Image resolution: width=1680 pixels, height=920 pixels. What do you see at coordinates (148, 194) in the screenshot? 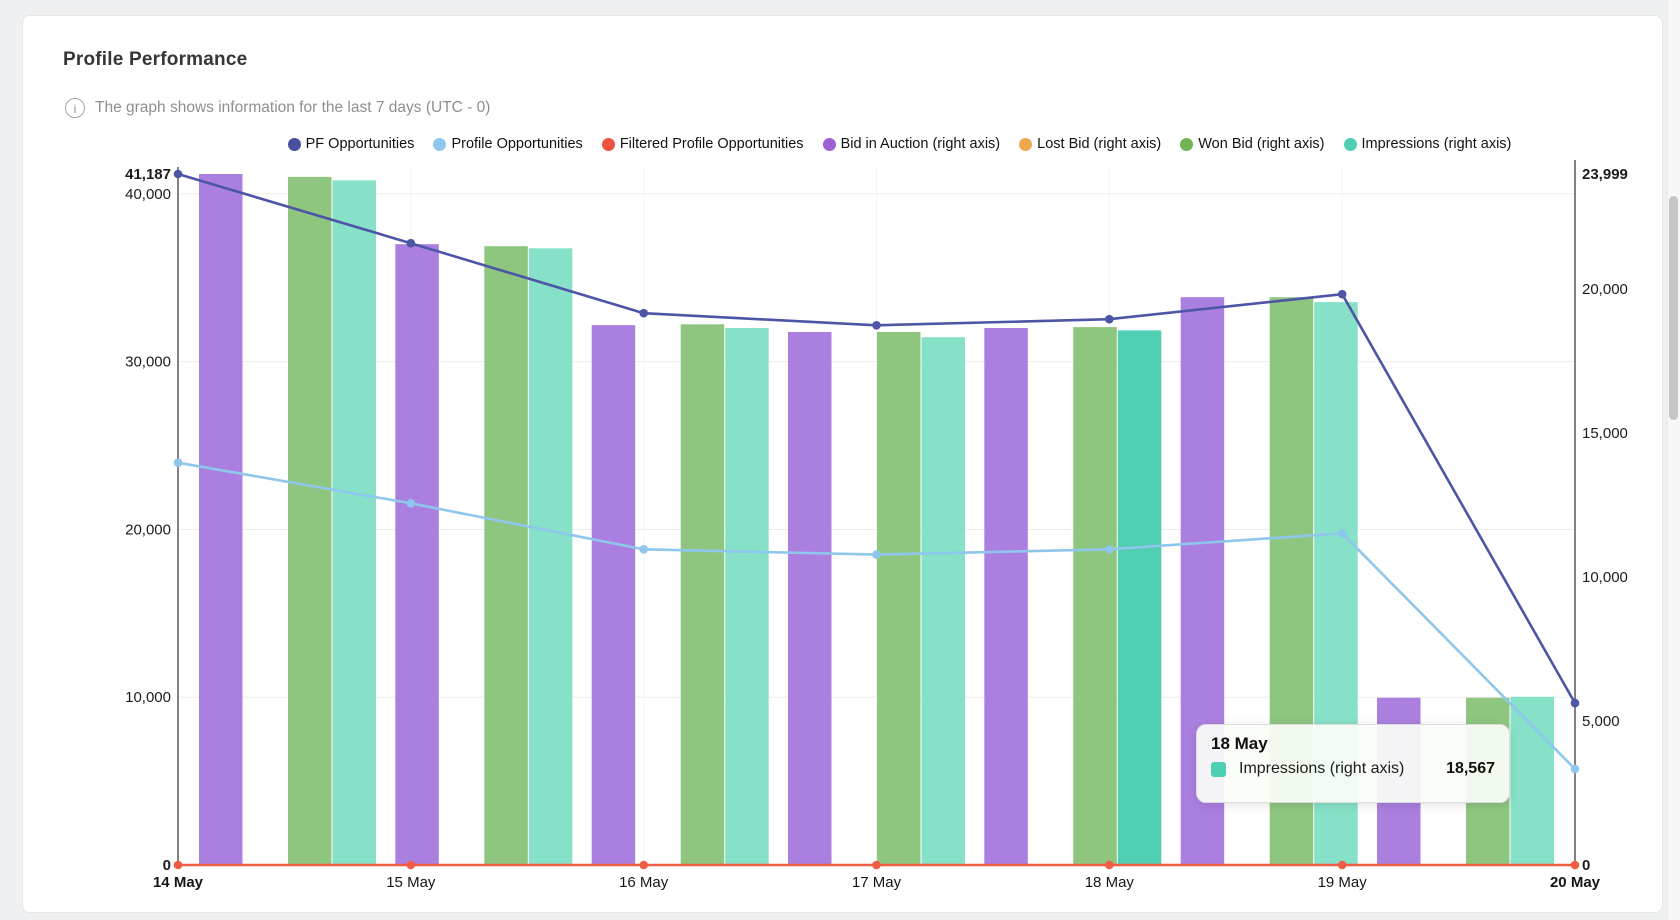
I see `left-axis-label: 40,000` at bounding box center [148, 194].